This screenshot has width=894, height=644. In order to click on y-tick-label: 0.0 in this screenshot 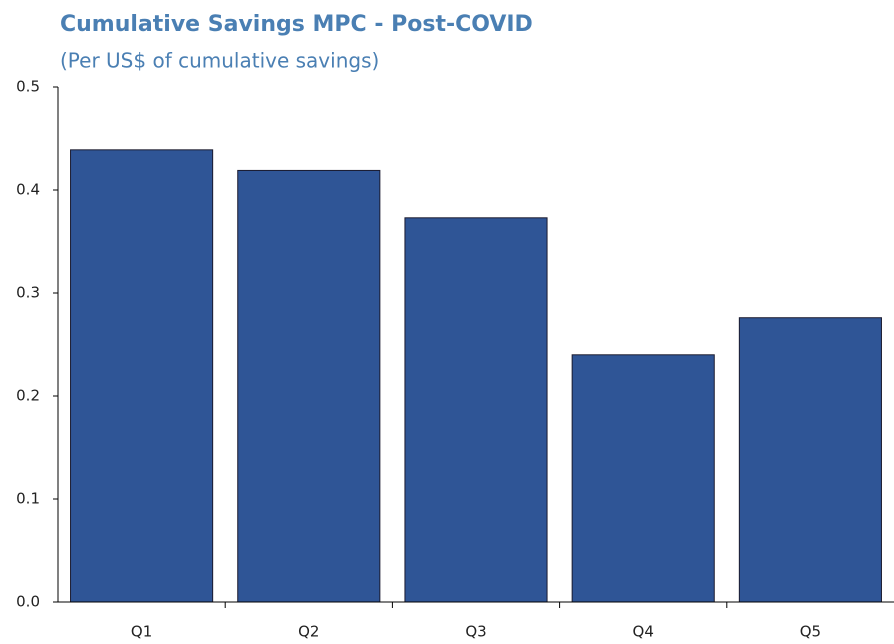, I will do `click(28, 602)`.